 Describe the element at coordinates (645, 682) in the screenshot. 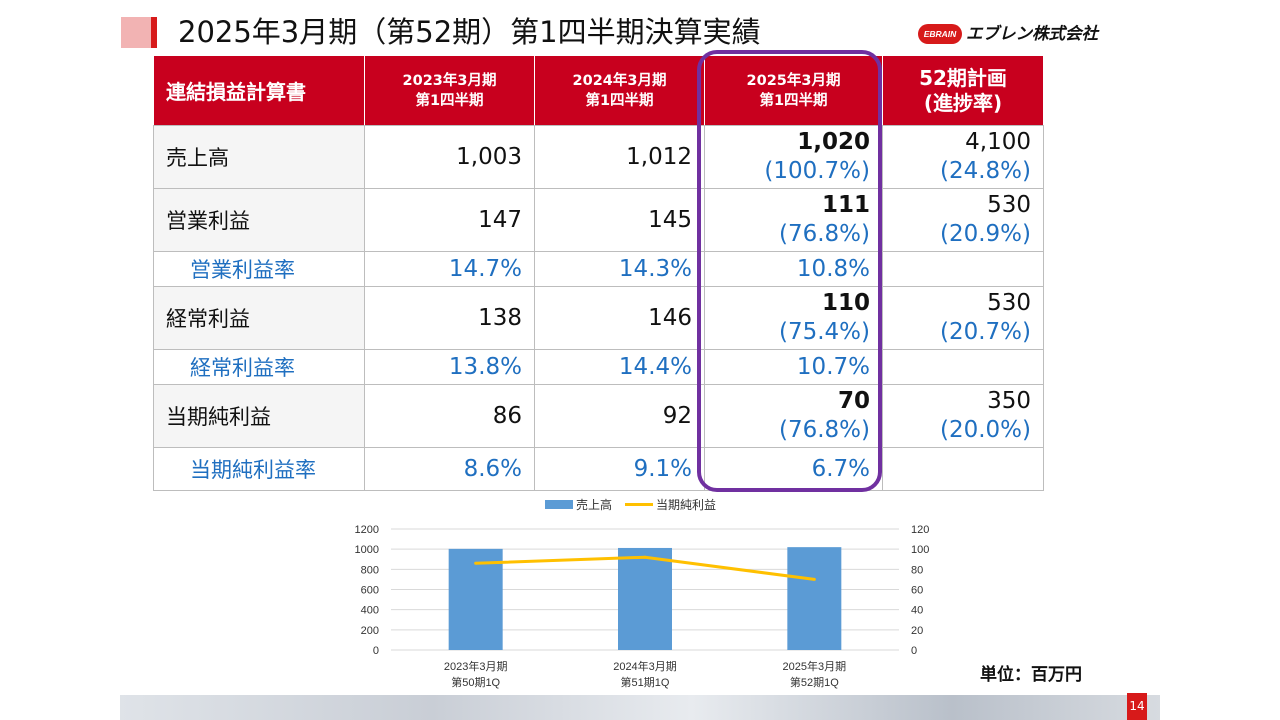

I see `x-tick-label-line2: 第51期1Q` at that location.